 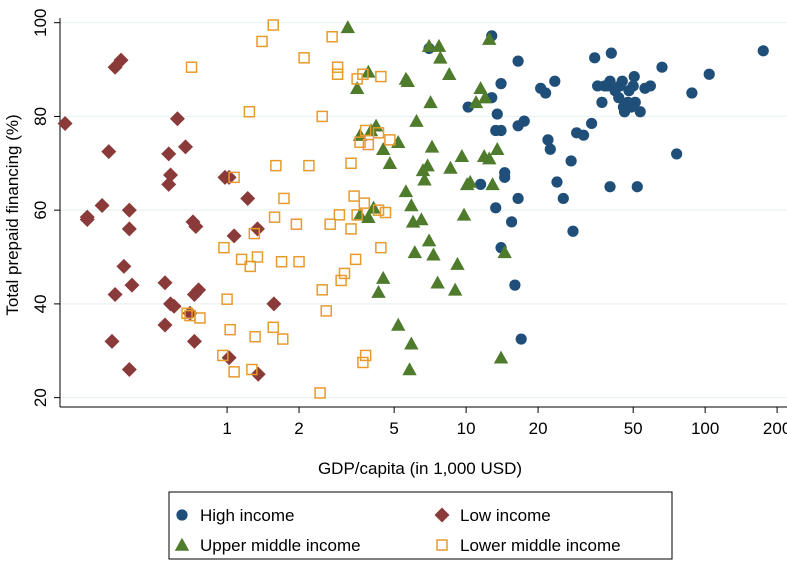 I want to click on x-tick-label: 200, so click(x=775, y=428).